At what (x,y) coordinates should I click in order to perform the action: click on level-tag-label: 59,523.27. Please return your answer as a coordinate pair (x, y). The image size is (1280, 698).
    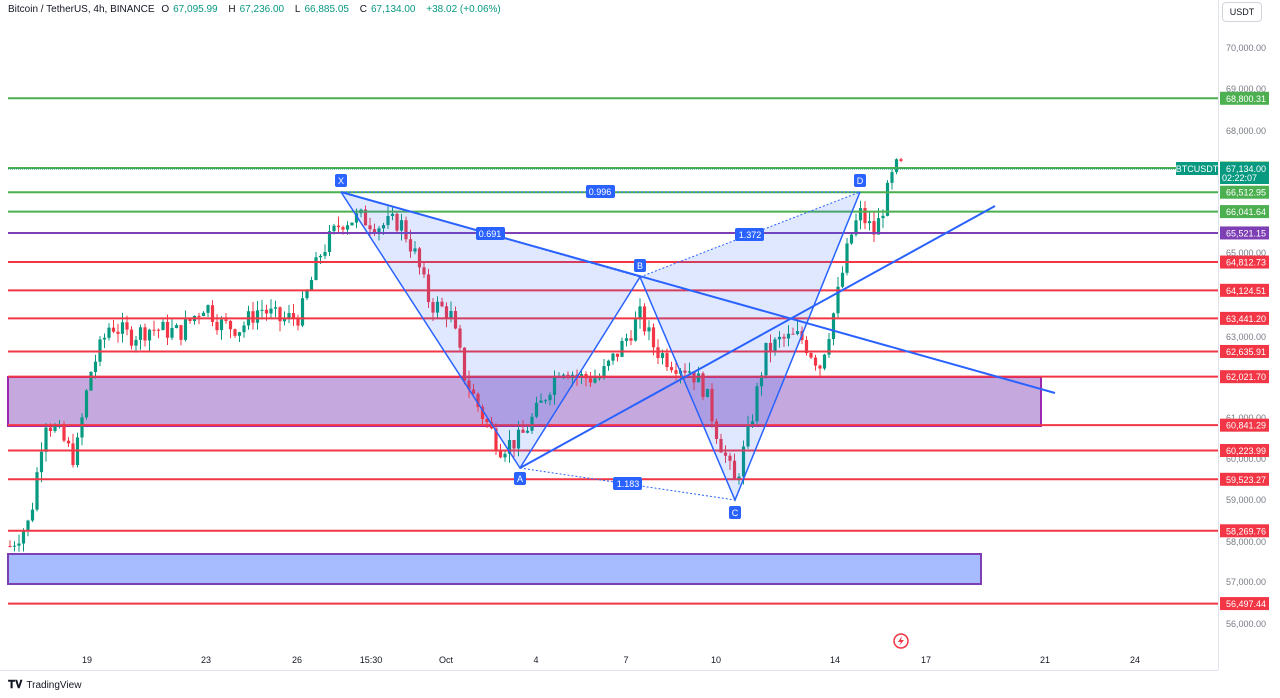
    Looking at the image, I should click on (1246, 480).